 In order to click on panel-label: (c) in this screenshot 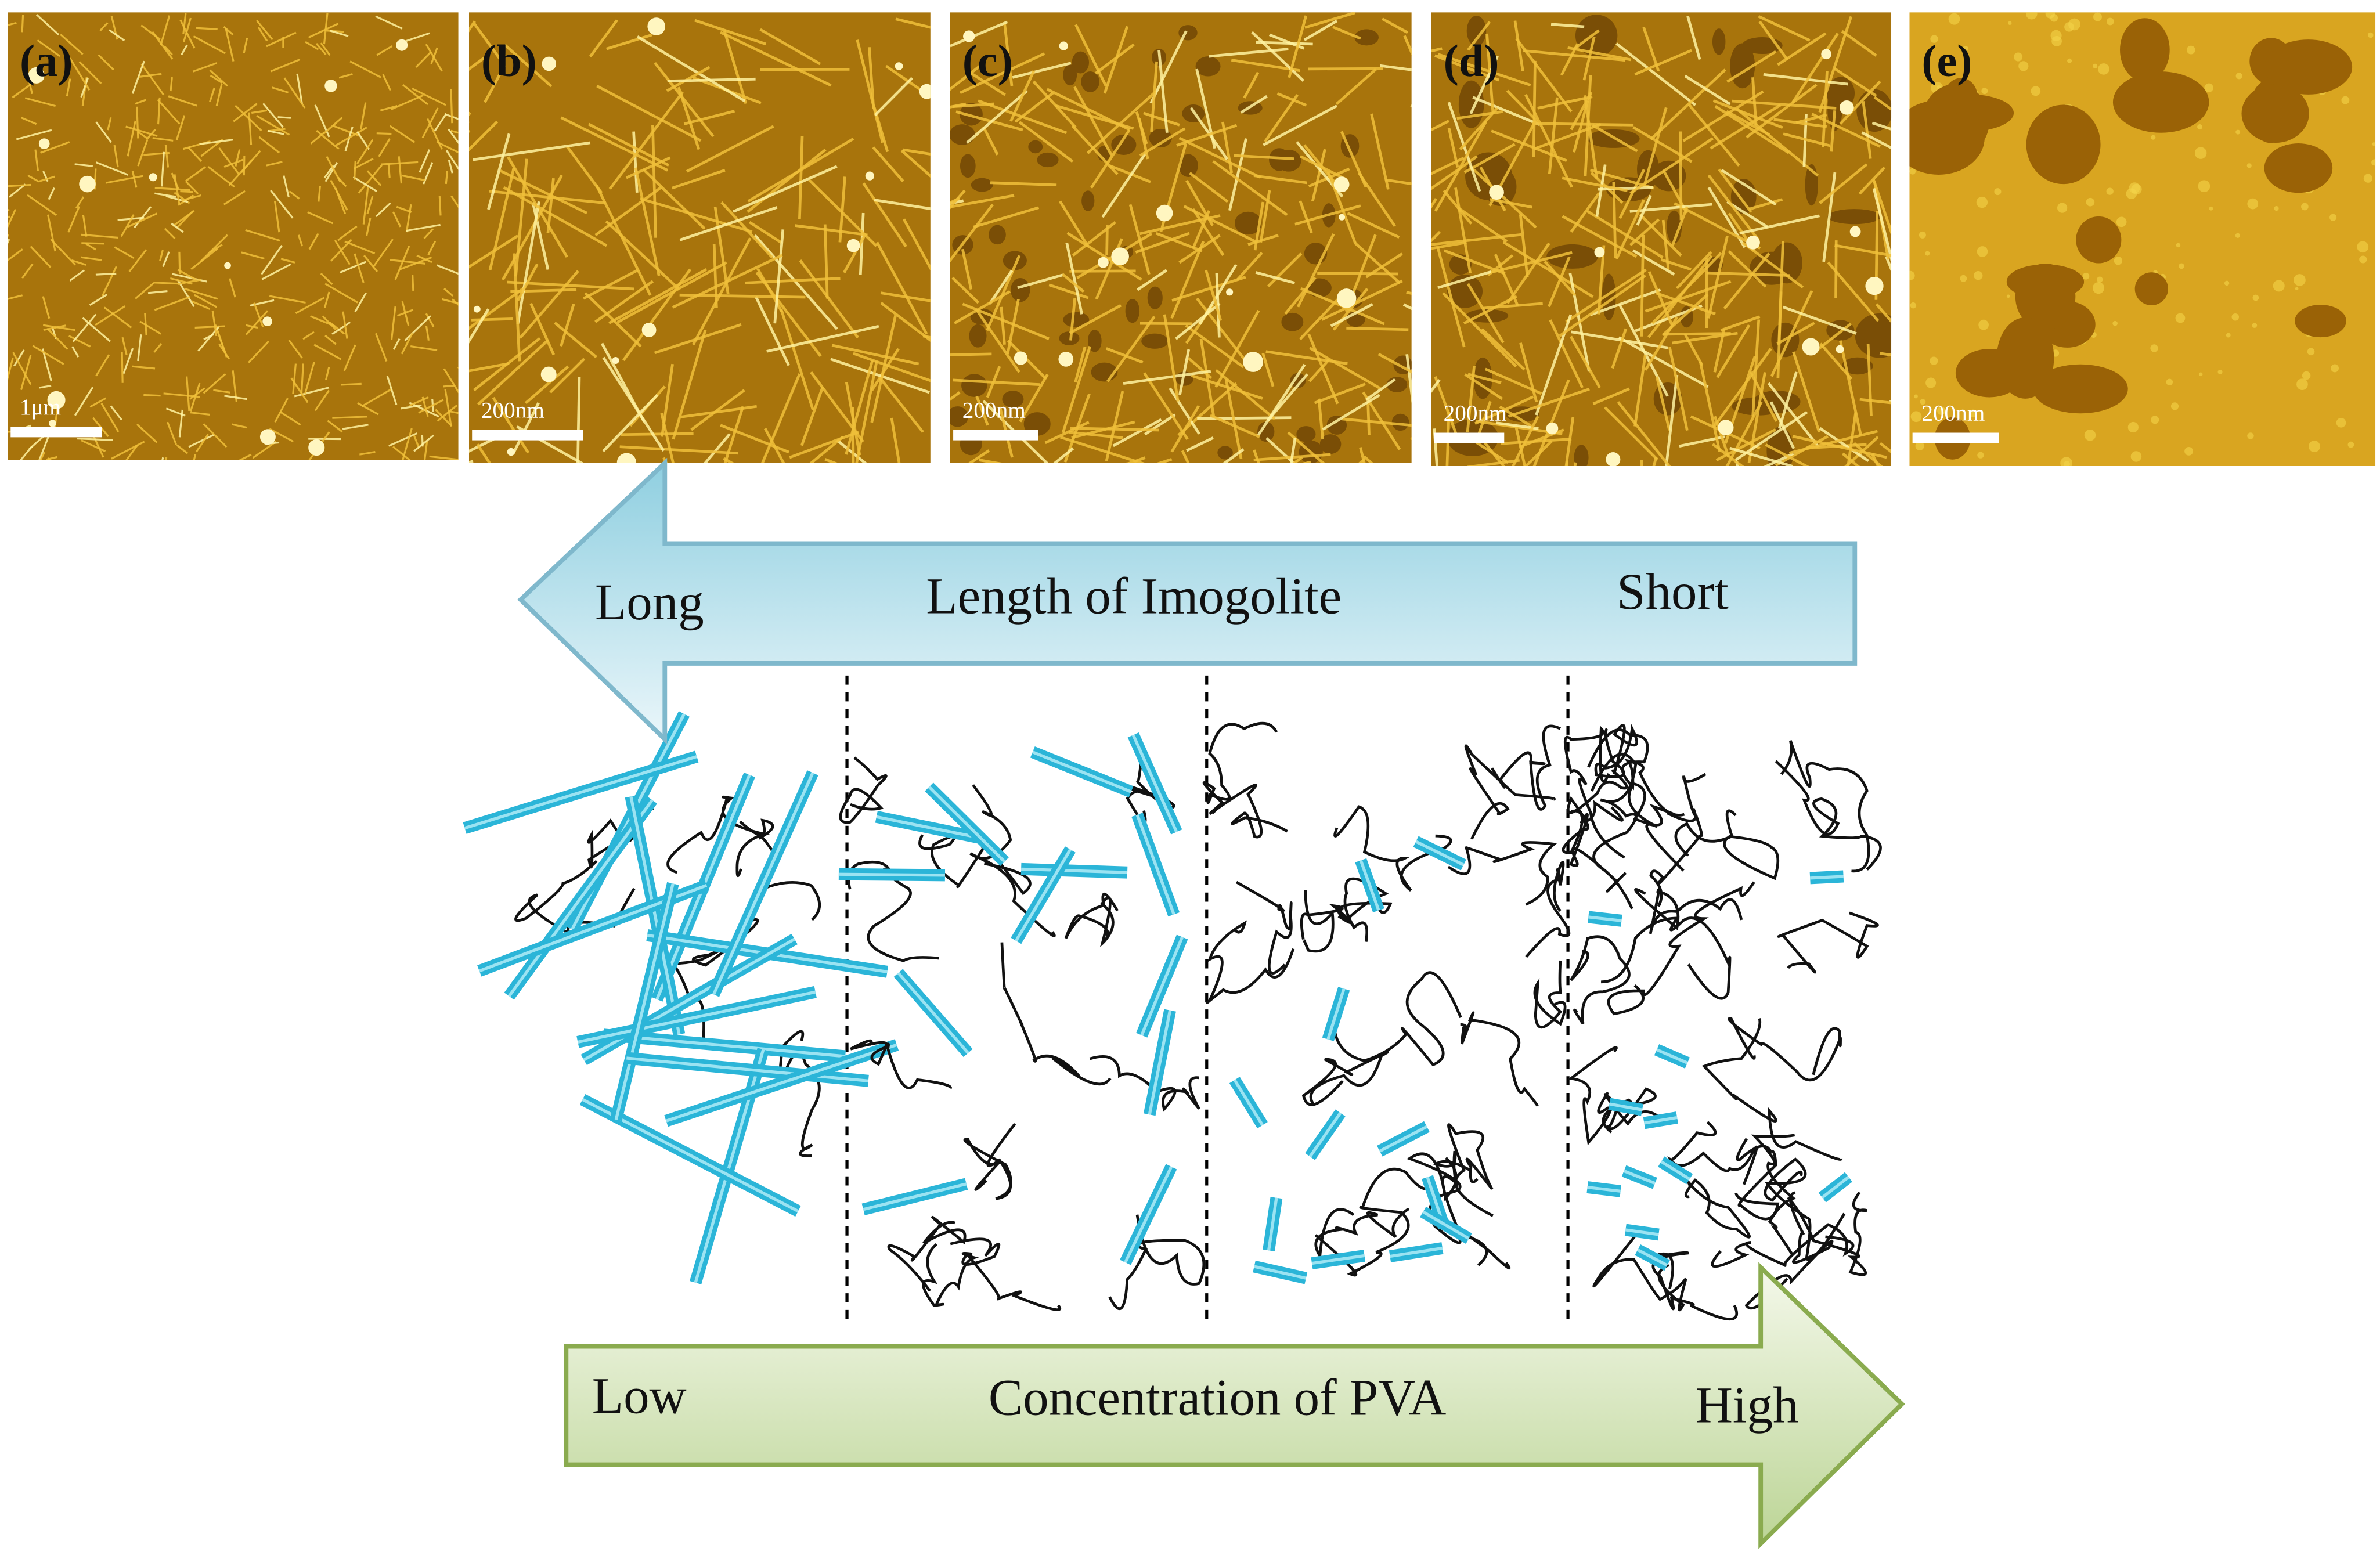, I will do `click(987, 60)`.